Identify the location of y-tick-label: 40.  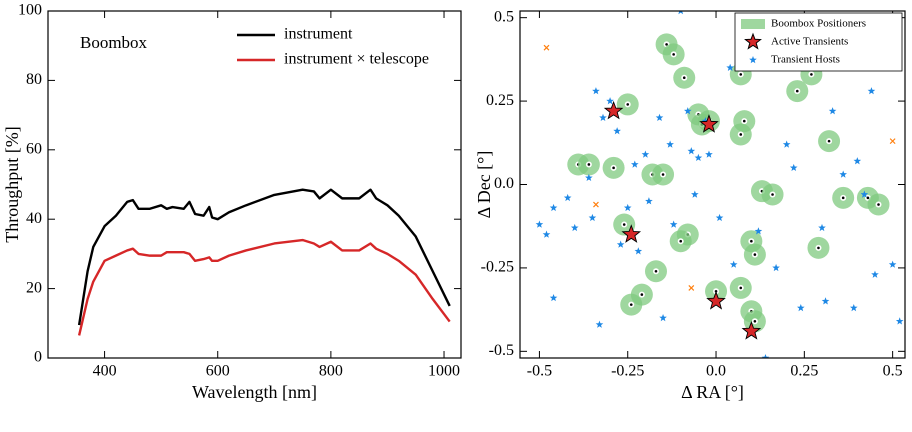
(34, 218).